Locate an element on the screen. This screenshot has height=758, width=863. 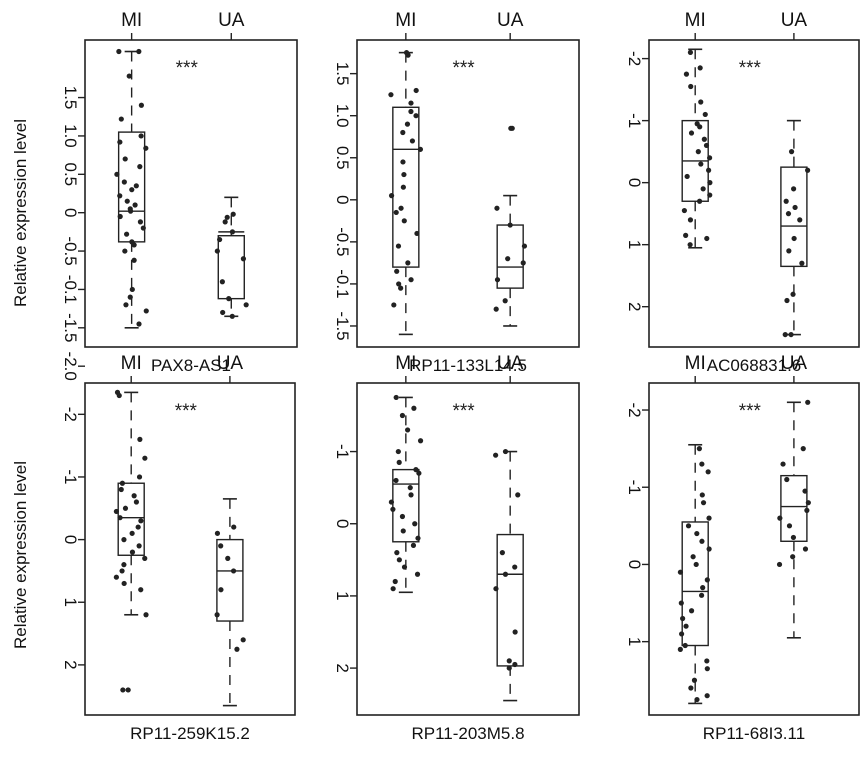
y-tick-label: 1.0 is located at coordinates (342, 116).